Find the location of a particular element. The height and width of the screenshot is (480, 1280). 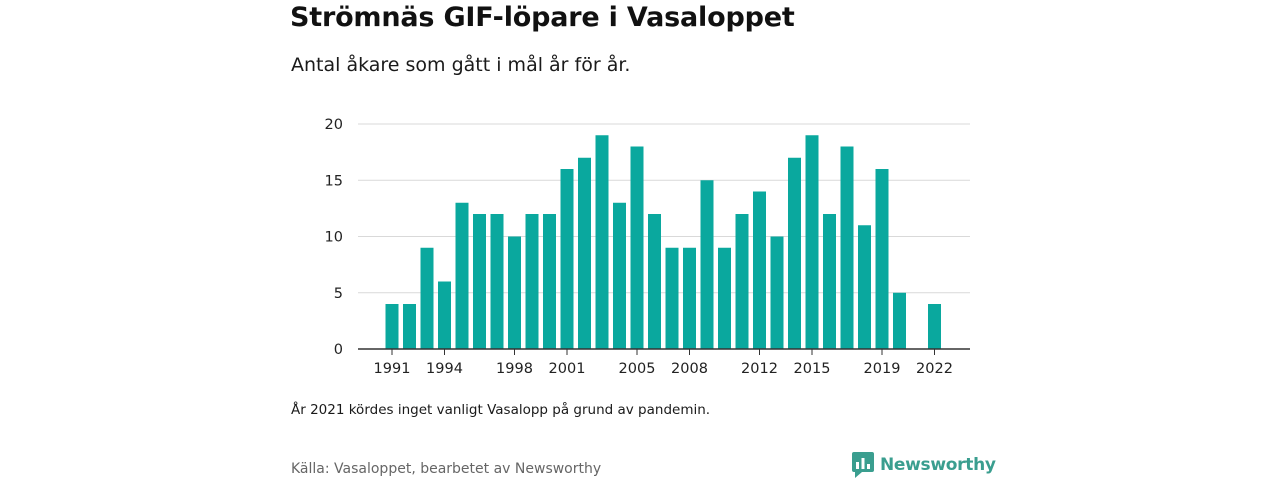

bar-1991 is located at coordinates (392, 326).